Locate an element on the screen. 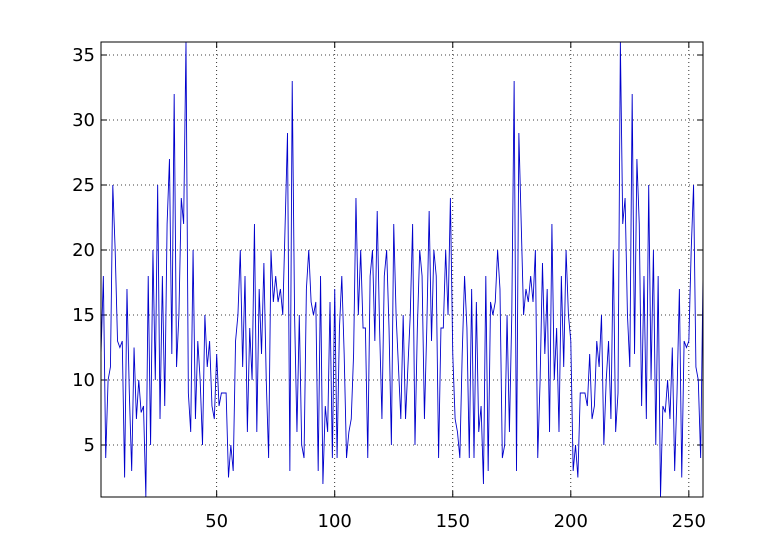 The height and width of the screenshot is (558, 777). y-tick-label: 20 is located at coordinates (83, 250).